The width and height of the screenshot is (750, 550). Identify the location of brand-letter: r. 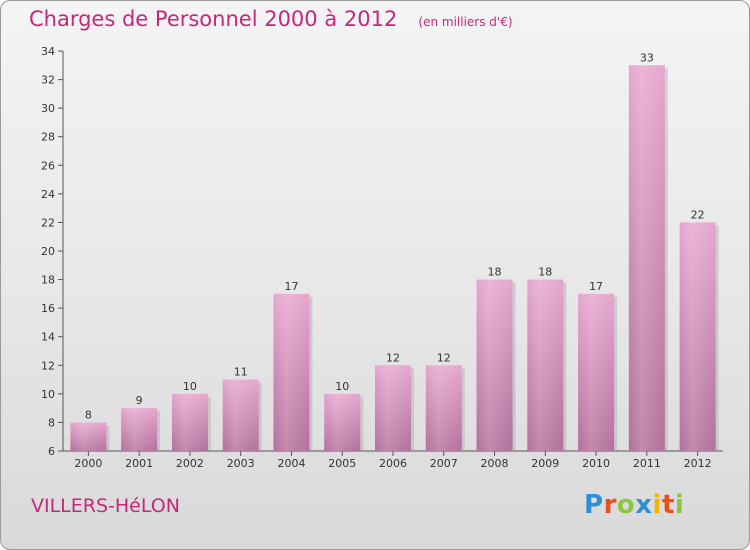
(610, 505).